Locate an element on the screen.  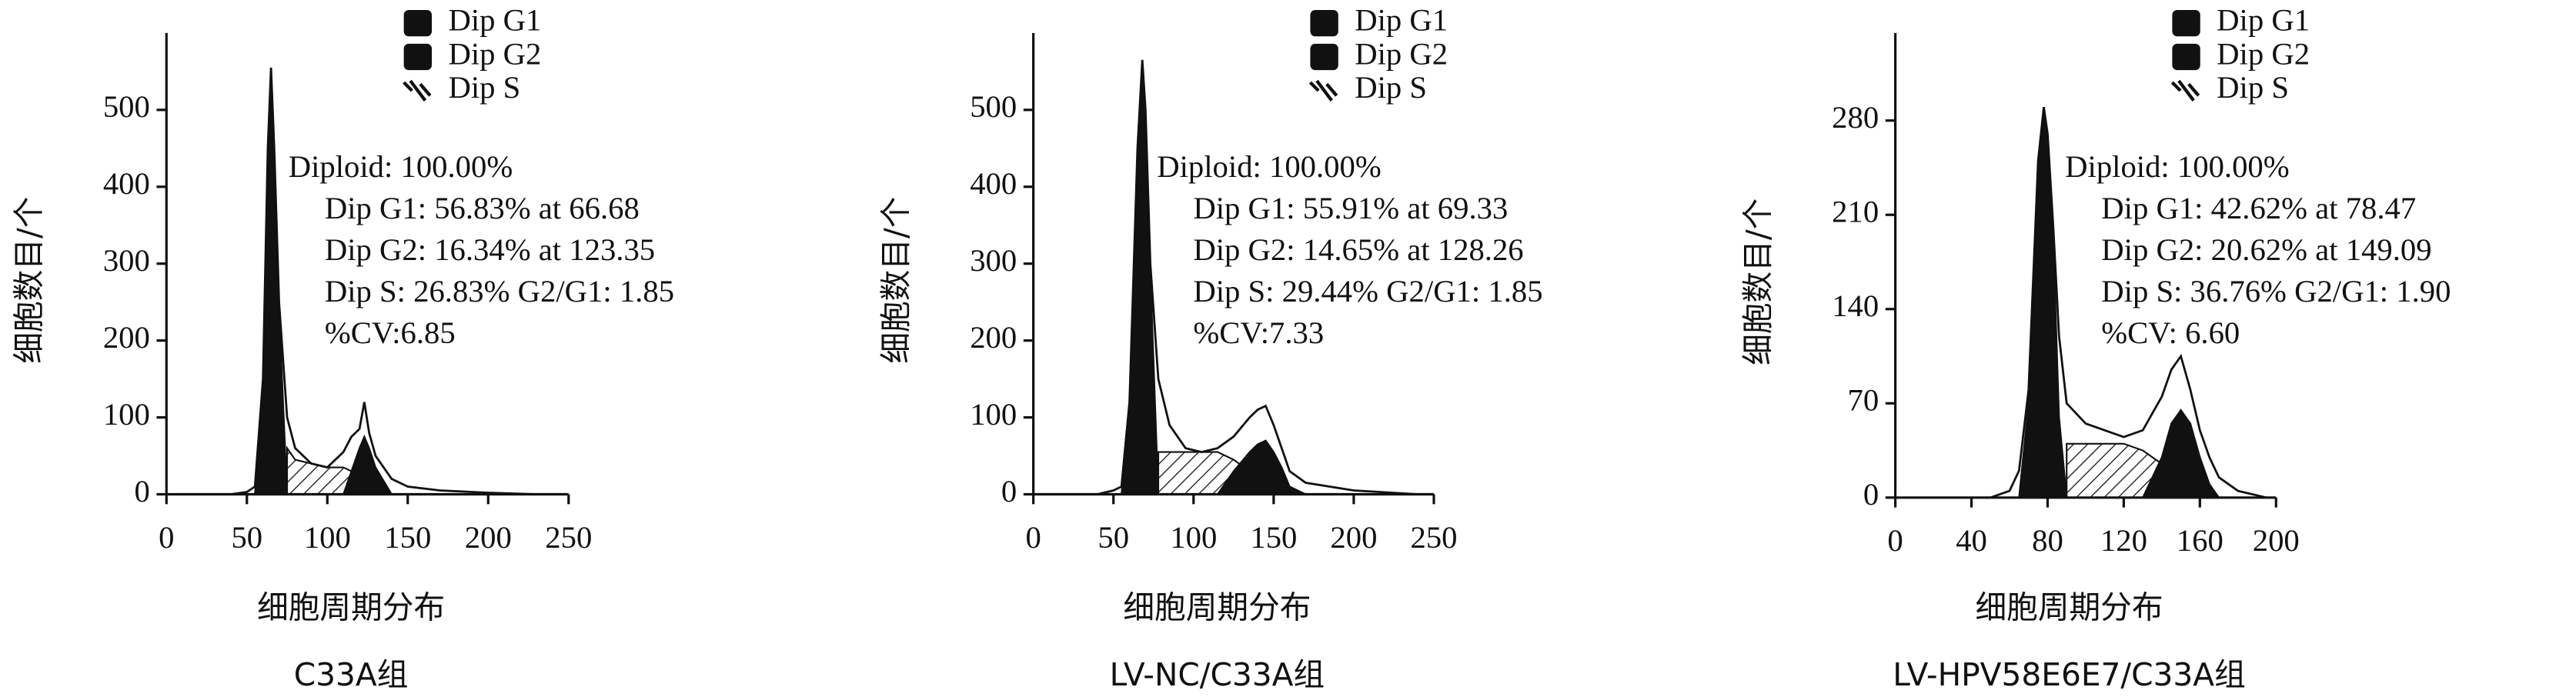
x-tick-label: 120 is located at coordinates (2123, 540).